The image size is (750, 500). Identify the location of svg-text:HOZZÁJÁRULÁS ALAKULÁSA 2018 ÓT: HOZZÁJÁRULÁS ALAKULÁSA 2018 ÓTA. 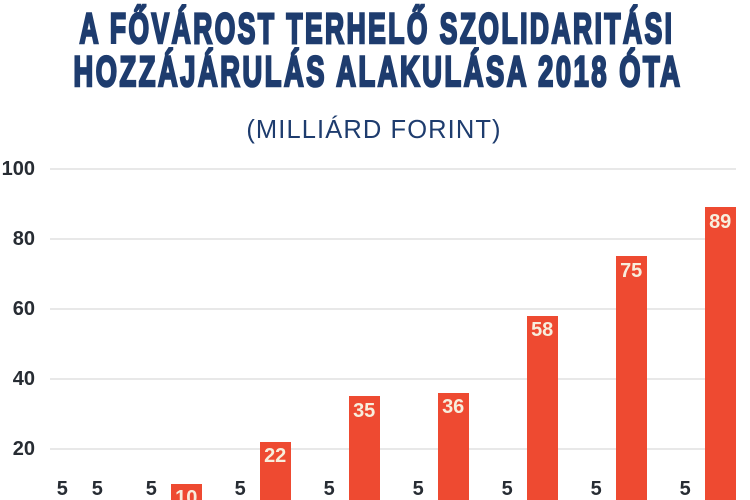
(378, 71).